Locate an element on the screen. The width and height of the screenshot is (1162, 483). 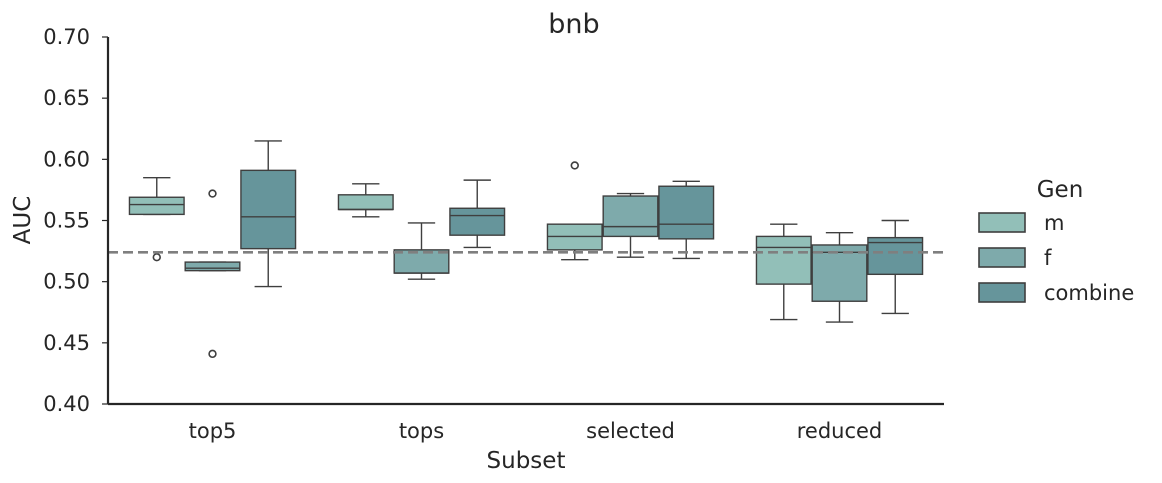
box-m-reduced is located at coordinates (783, 272).